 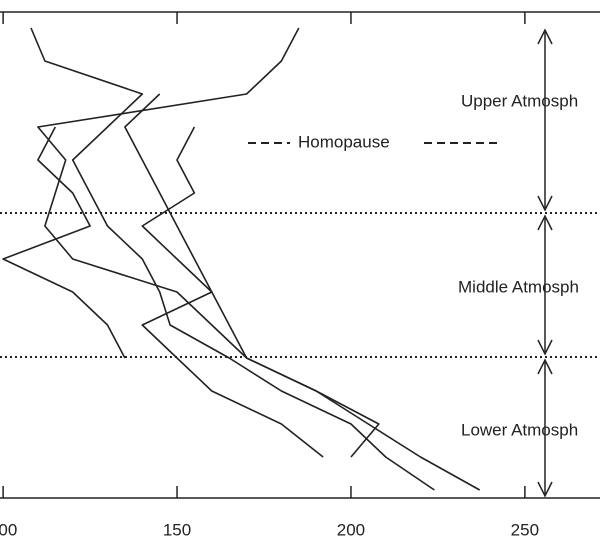 I want to click on x-tick-label: 200, so click(x=351, y=529).